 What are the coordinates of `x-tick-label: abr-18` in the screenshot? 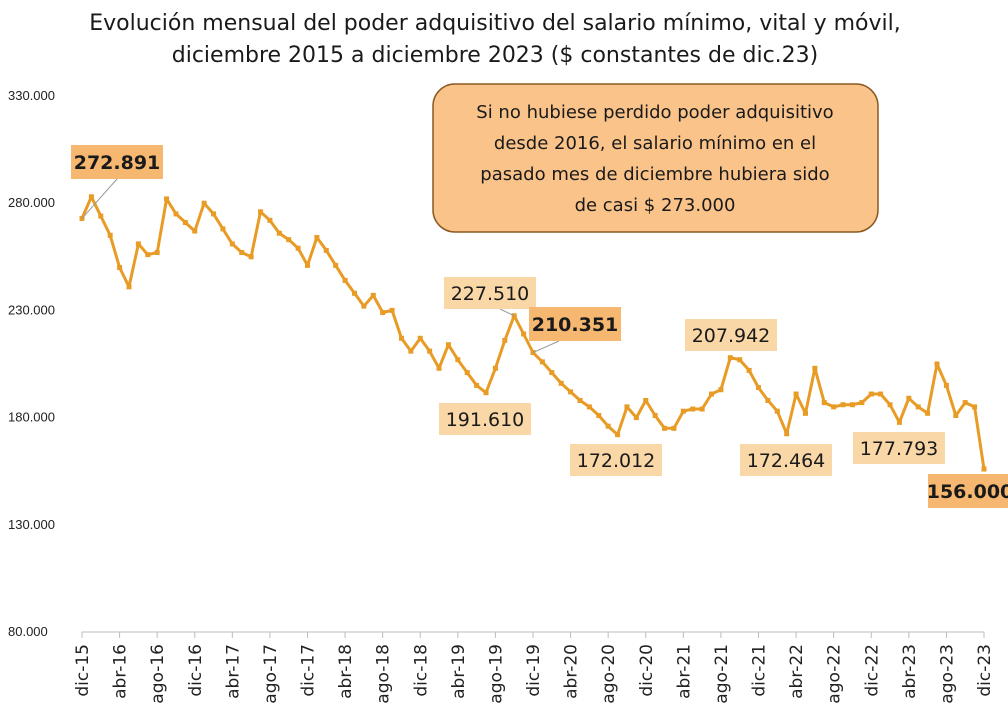 It's located at (346, 671).